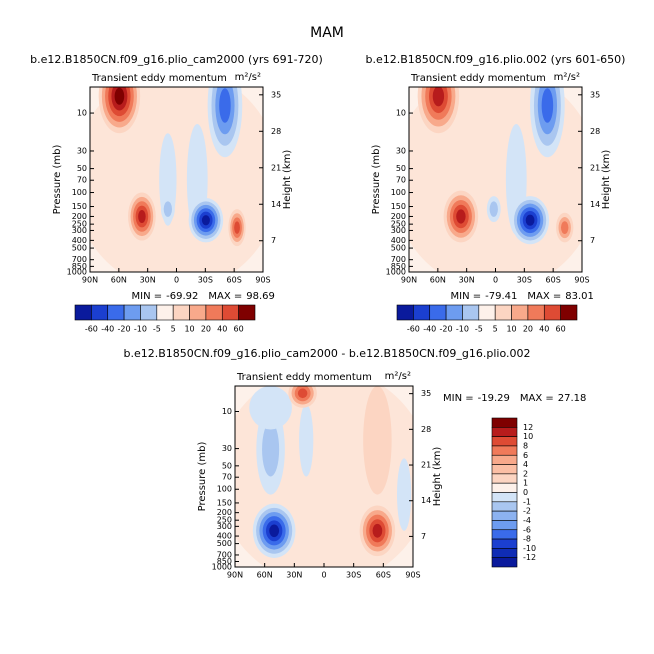  I want to click on y-tick-label: 30, so click(227, 448).